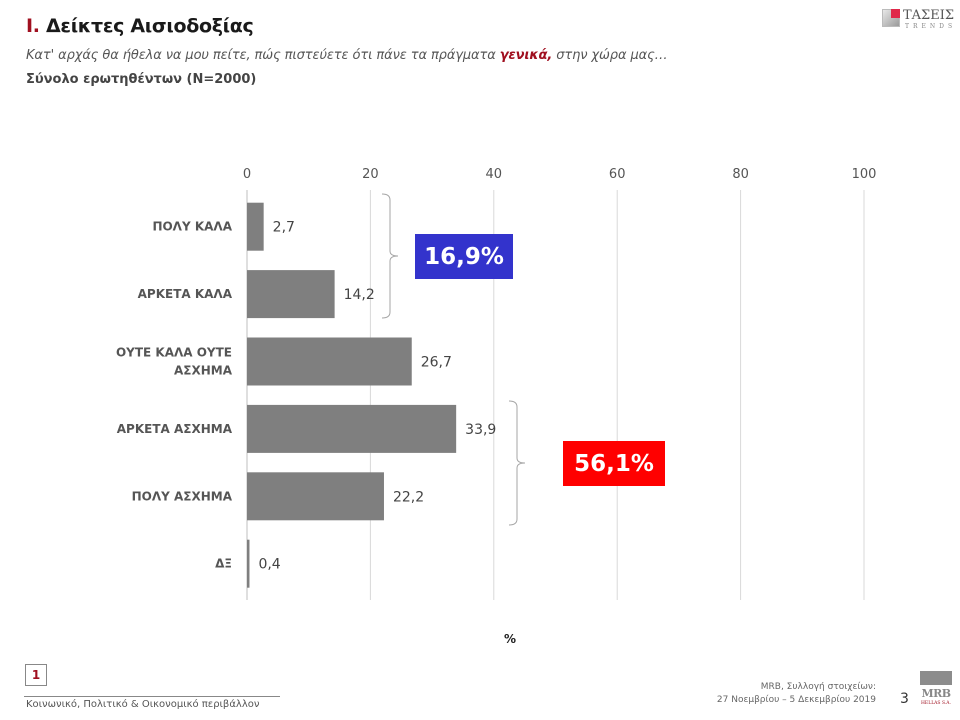 This screenshot has width=960, height=720. Describe the element at coordinates (740, 174) in the screenshot. I see `x-tick-label: 80` at that location.